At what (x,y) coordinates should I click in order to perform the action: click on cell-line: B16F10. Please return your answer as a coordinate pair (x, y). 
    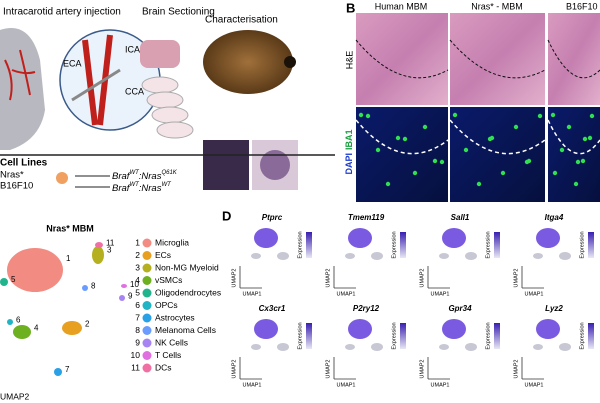
    Looking at the image, I should click on (16, 186).